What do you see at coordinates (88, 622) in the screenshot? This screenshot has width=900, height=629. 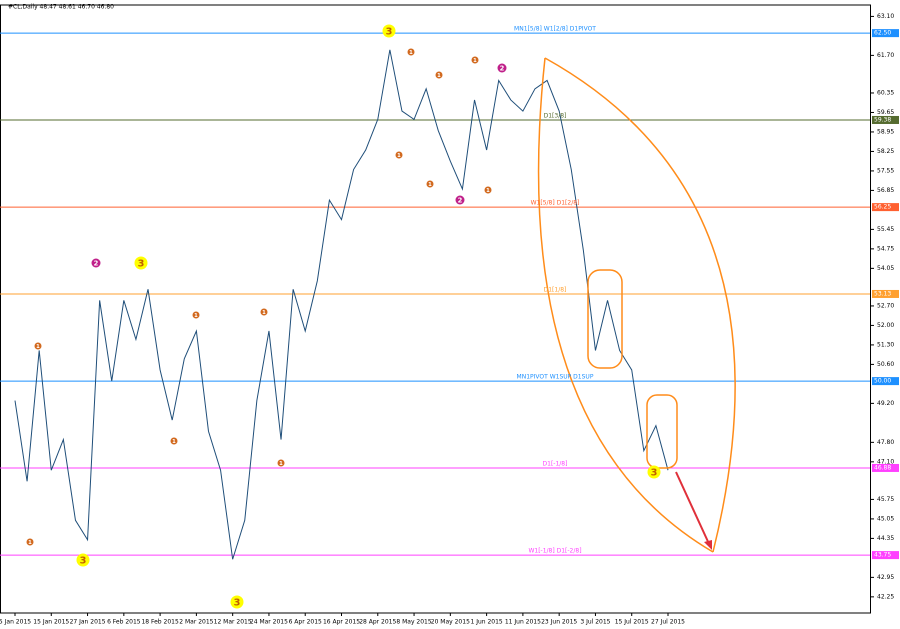 I see `x-tick-label: 27 Jan 2015` at bounding box center [88, 622].